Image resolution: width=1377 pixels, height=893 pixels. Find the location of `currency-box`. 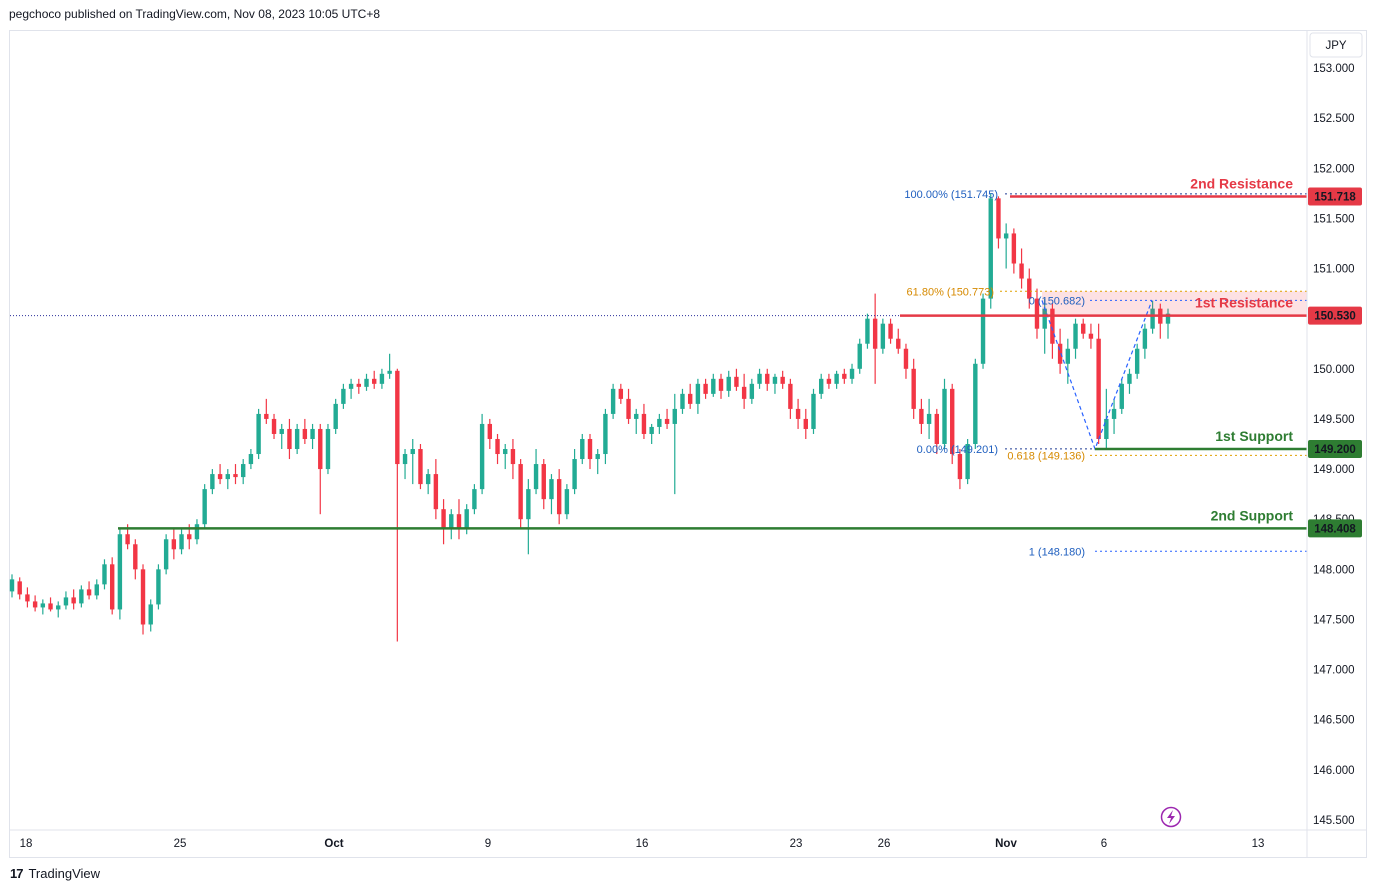

currency-box is located at coordinates (1336, 45).